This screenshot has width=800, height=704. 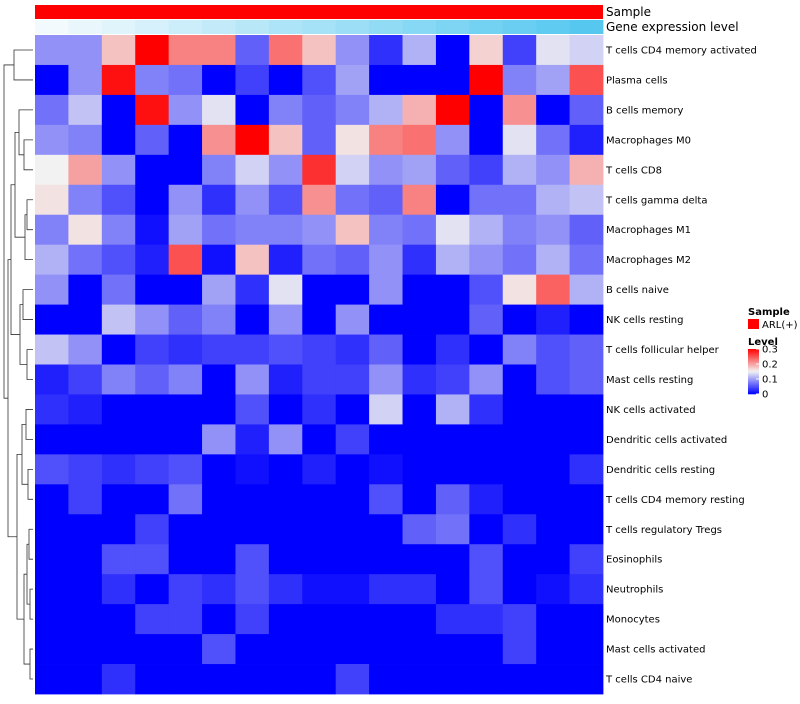 What do you see at coordinates (770, 365) in the screenshot?
I see `colorbar-tick-label: 0.2` at bounding box center [770, 365].